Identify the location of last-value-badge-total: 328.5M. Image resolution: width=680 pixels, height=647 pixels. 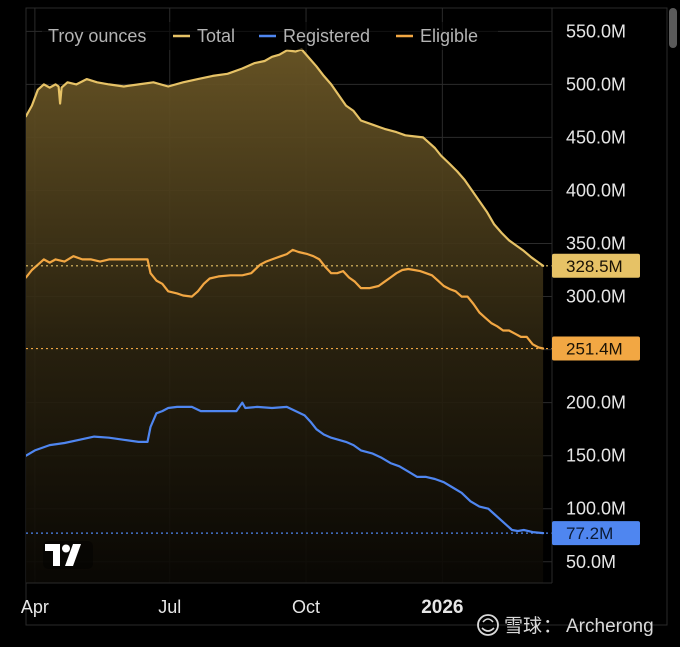
(596, 265).